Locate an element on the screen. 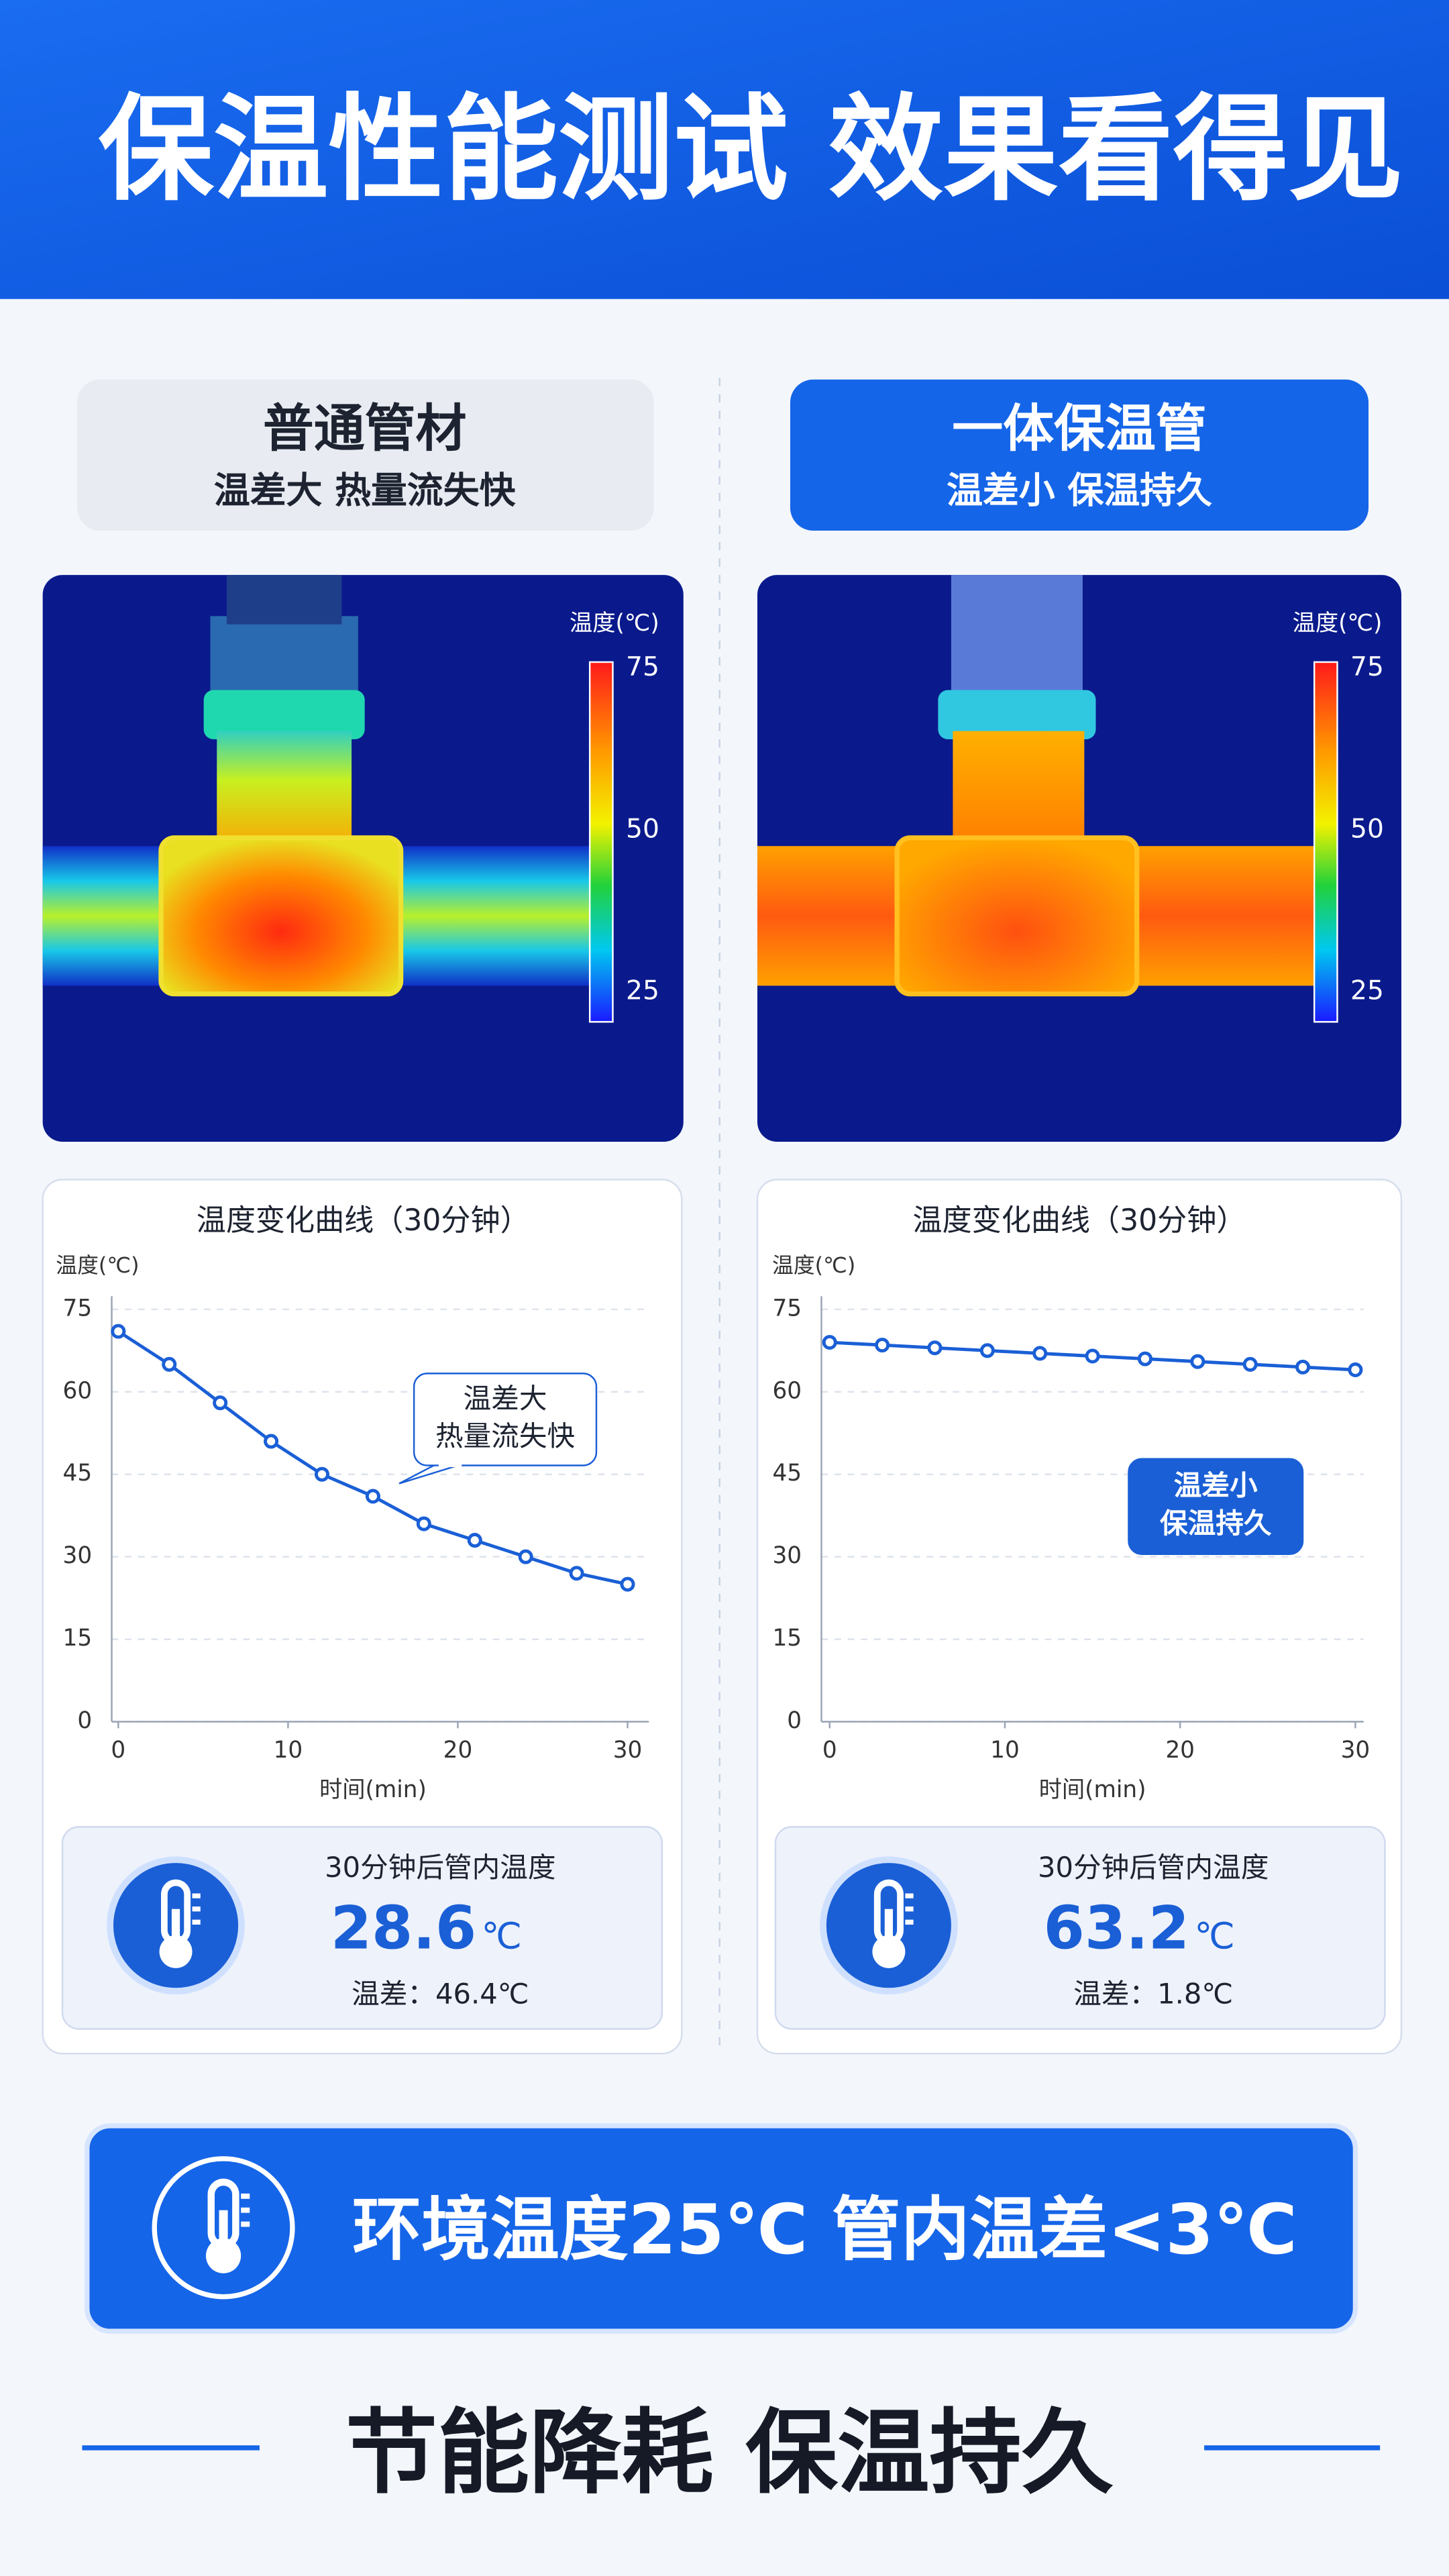 The height and width of the screenshot is (2576, 1449). annotation-text: 热量流失快 is located at coordinates (505, 1435).